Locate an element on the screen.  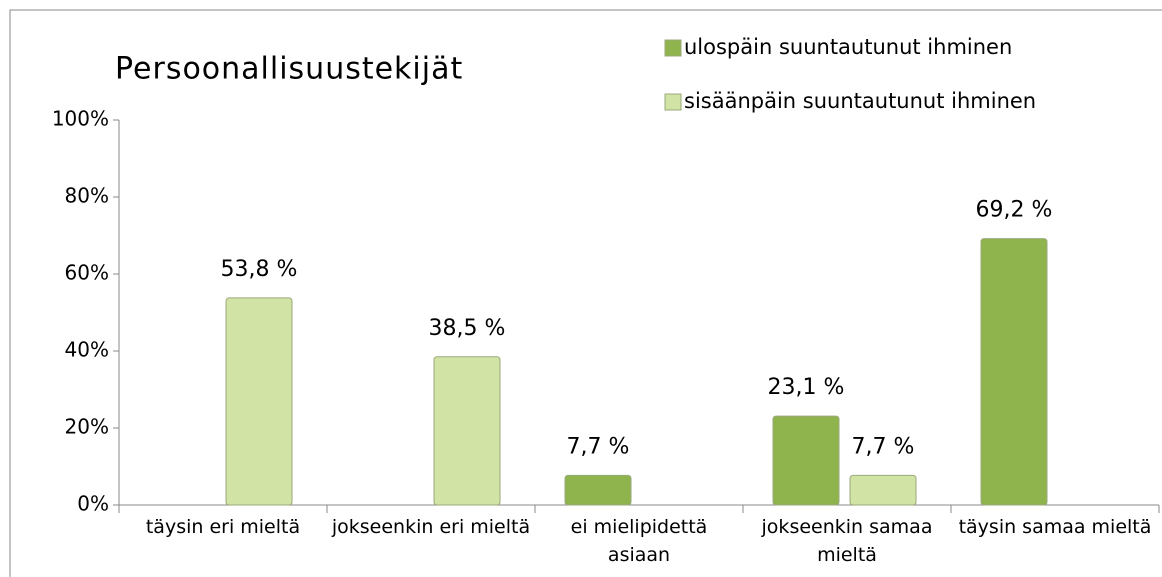
legend-label: ulospäin suuntautunut ihminen is located at coordinates (848, 47).